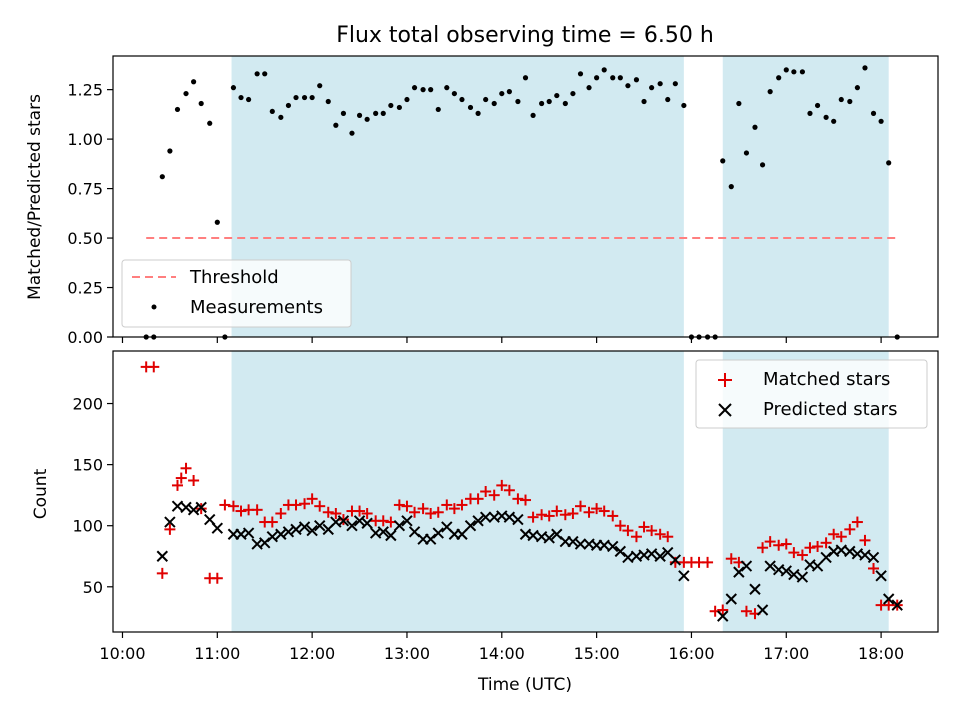  Describe the element at coordinates (87, 526) in the screenshot. I see `y-tick-label: 100` at that location.